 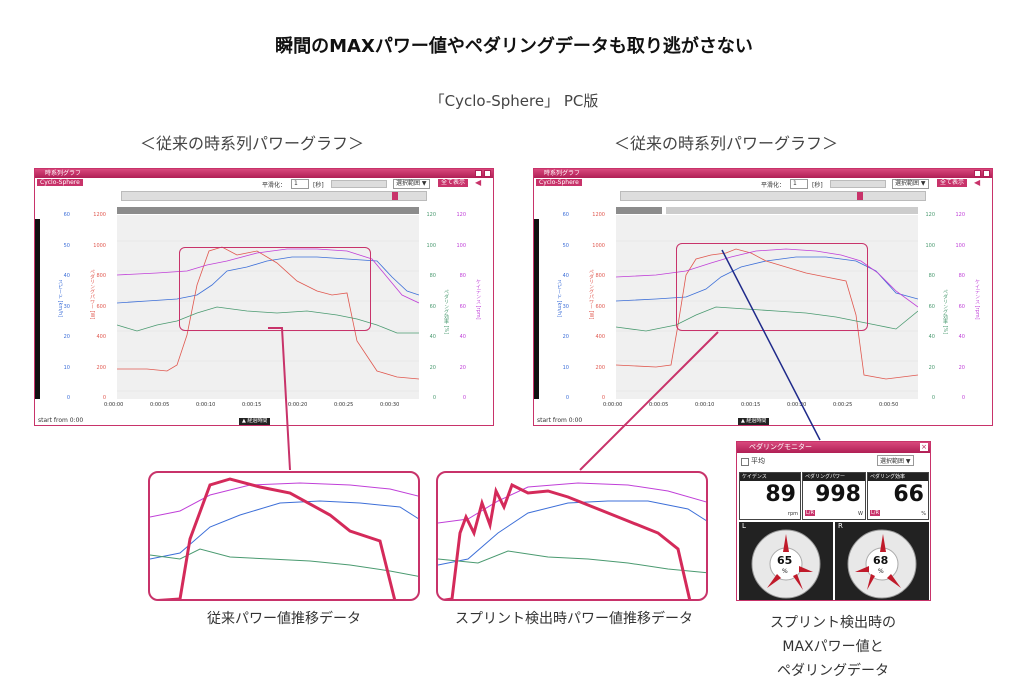 I want to click on caption-standard: 従来パワー値推移データ, so click(x=284, y=619).